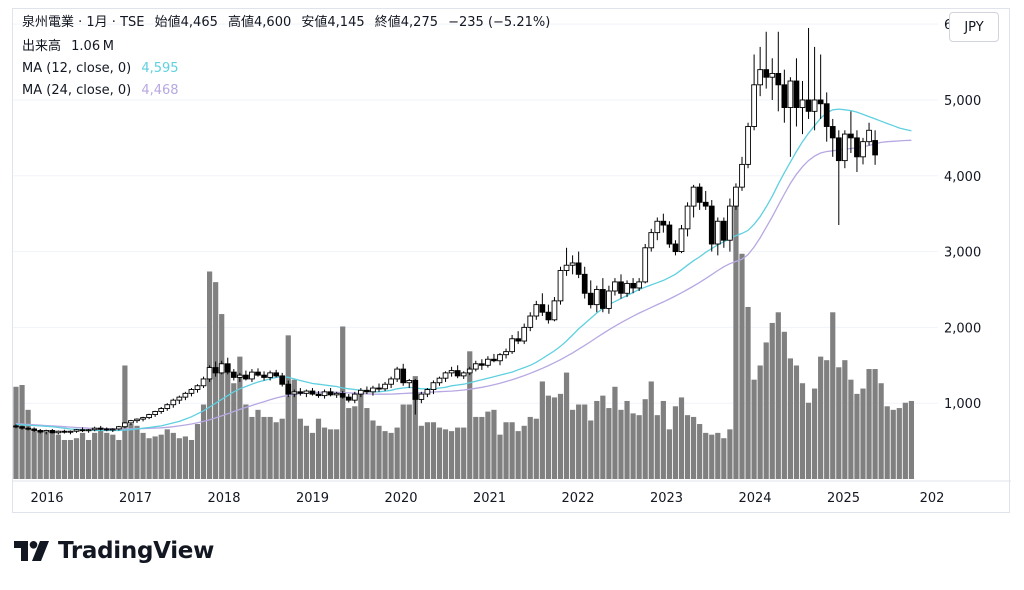 This screenshot has width=1024, height=590. Describe the element at coordinates (406, 22) in the screenshot. I see `close-value: 終値4,275` at that location.